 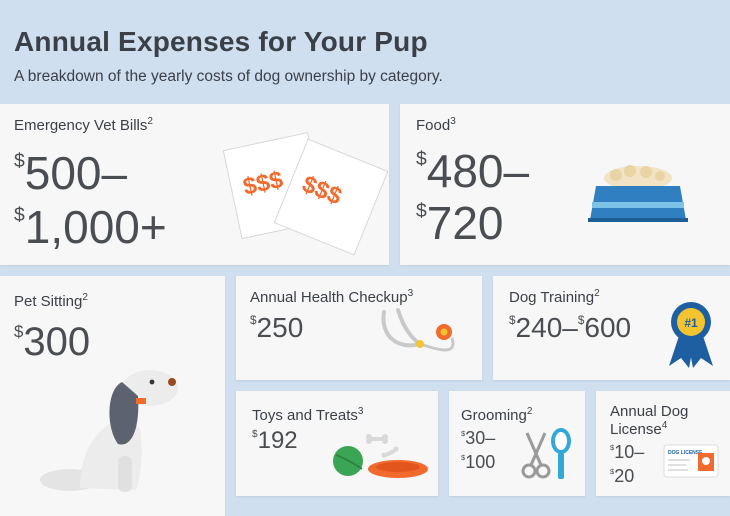 I want to click on card-label: Annual Dog License4, so click(x=649, y=420).